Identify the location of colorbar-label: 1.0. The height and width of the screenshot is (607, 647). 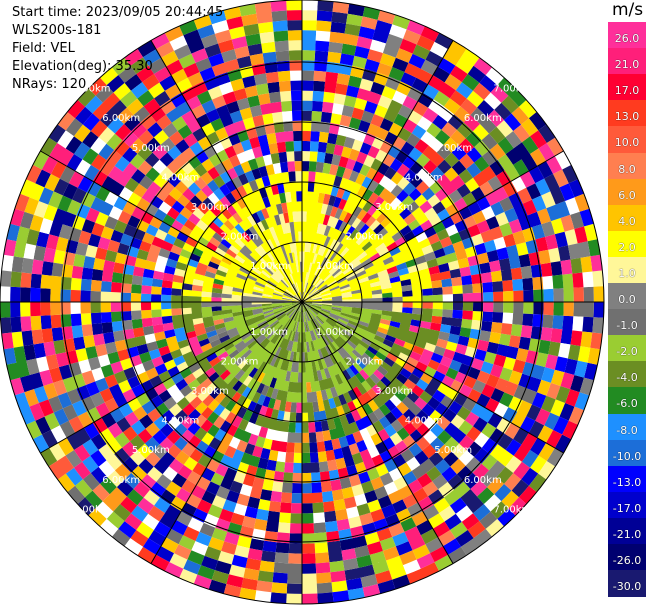
(627, 273).